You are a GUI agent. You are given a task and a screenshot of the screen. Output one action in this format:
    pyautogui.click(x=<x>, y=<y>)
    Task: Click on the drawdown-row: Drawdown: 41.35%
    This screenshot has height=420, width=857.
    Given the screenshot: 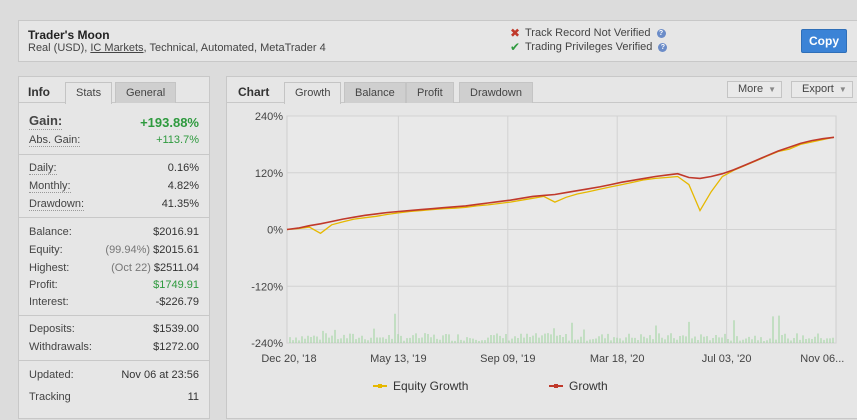 What is the action you would take?
    pyautogui.click(x=114, y=204)
    